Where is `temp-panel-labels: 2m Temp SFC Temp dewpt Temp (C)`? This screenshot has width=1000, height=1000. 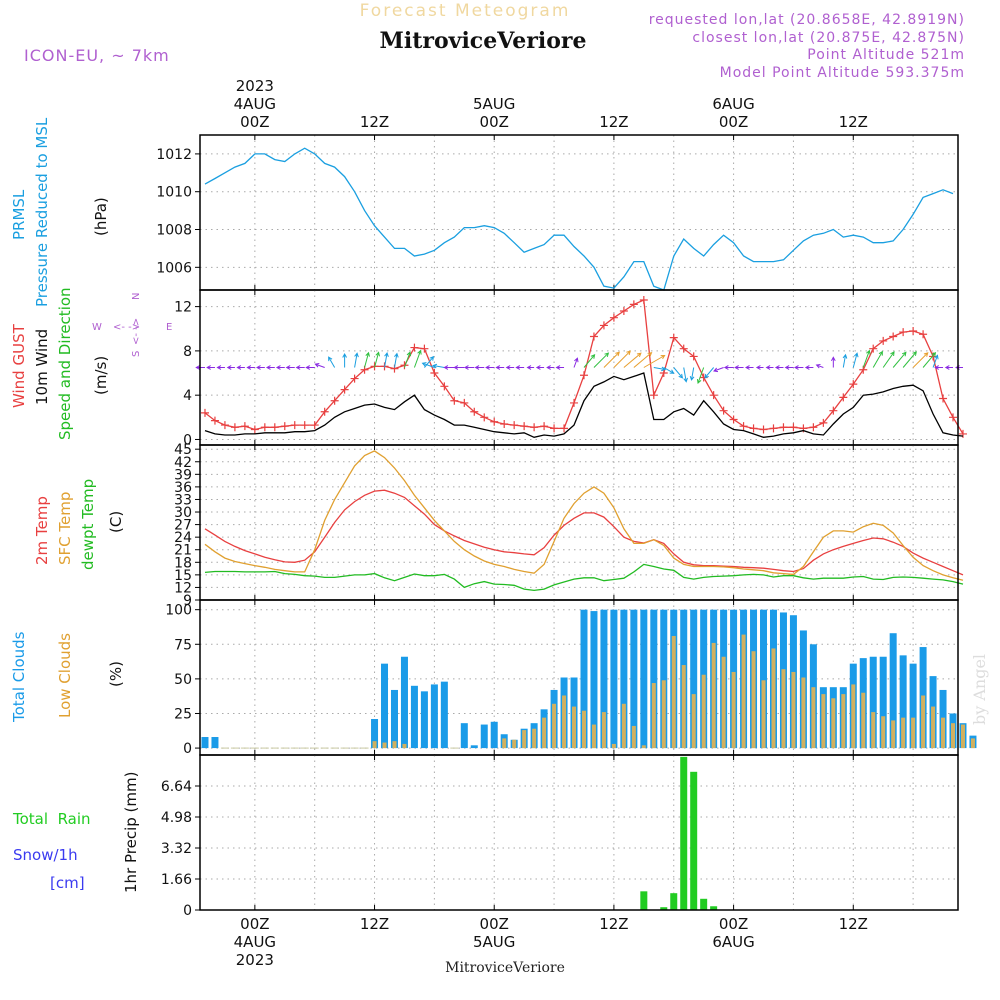 temp-panel-labels: 2m Temp SFC Temp dewpt Temp (C) is located at coordinates (79, 524).